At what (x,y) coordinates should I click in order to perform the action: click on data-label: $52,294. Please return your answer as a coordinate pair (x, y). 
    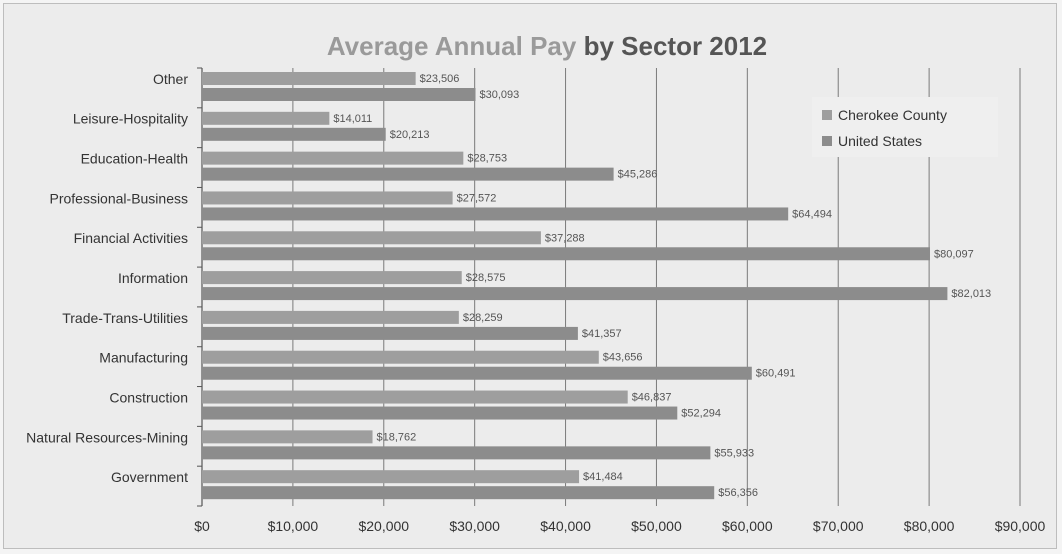
    Looking at the image, I should click on (701, 414).